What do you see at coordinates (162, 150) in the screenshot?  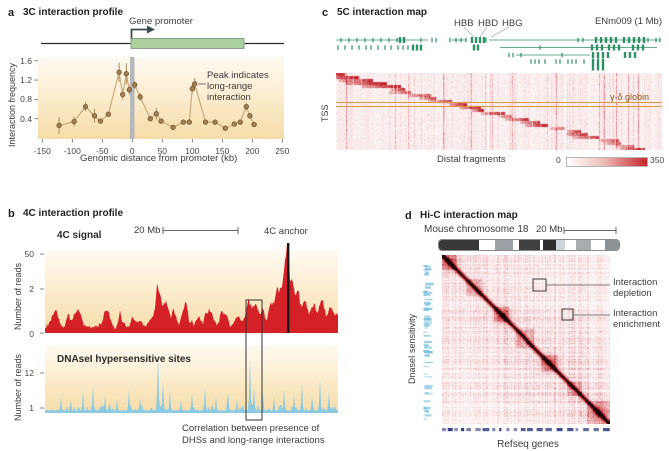 I see `panel-a-xtick-label: 50` at bounding box center [162, 150].